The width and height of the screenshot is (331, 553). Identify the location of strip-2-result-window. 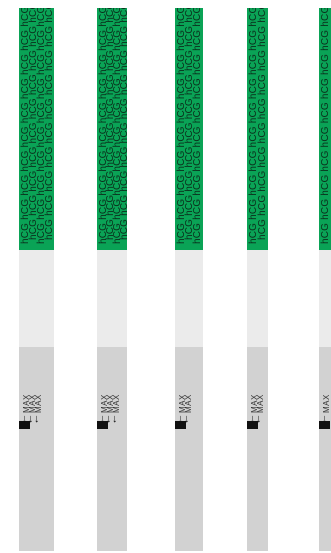
(112, 298).